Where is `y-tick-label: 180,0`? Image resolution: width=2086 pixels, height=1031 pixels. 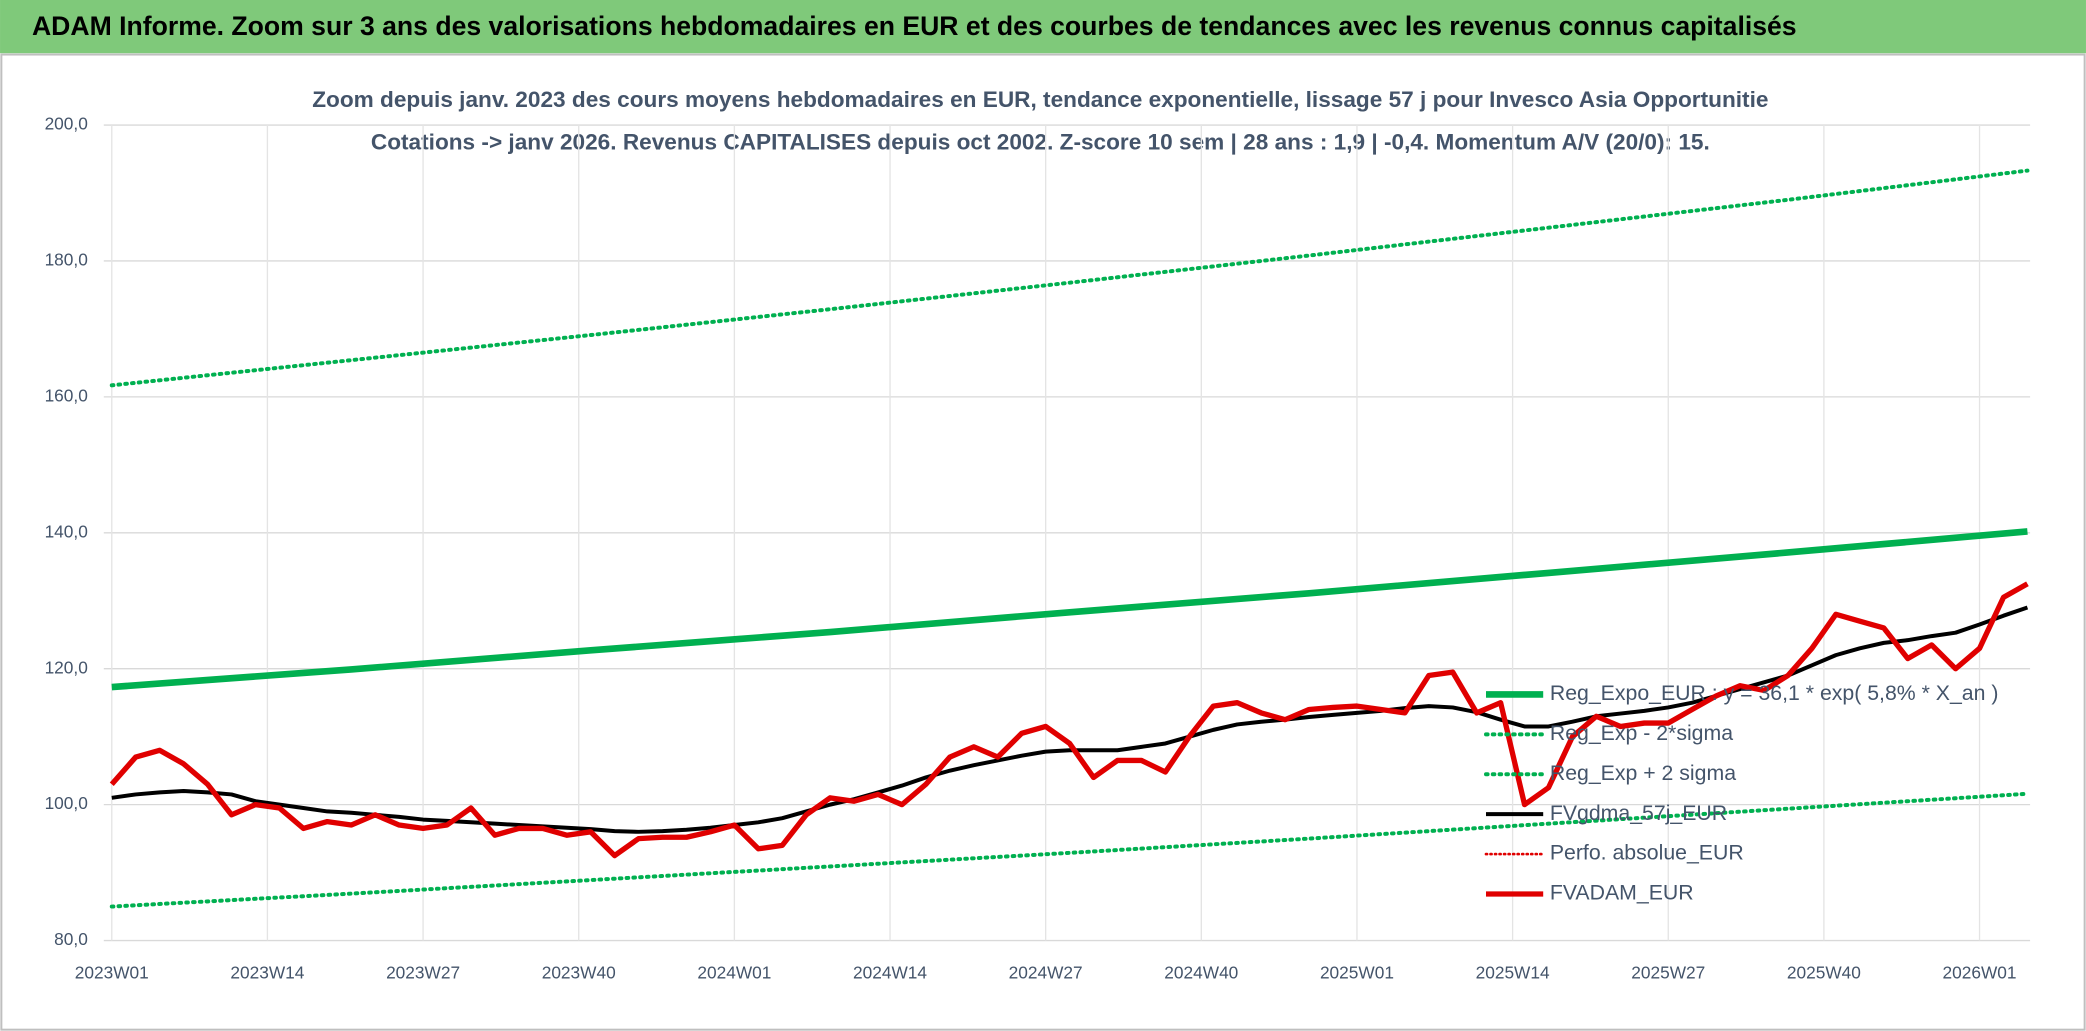 y-tick-label: 180,0 is located at coordinates (66, 260).